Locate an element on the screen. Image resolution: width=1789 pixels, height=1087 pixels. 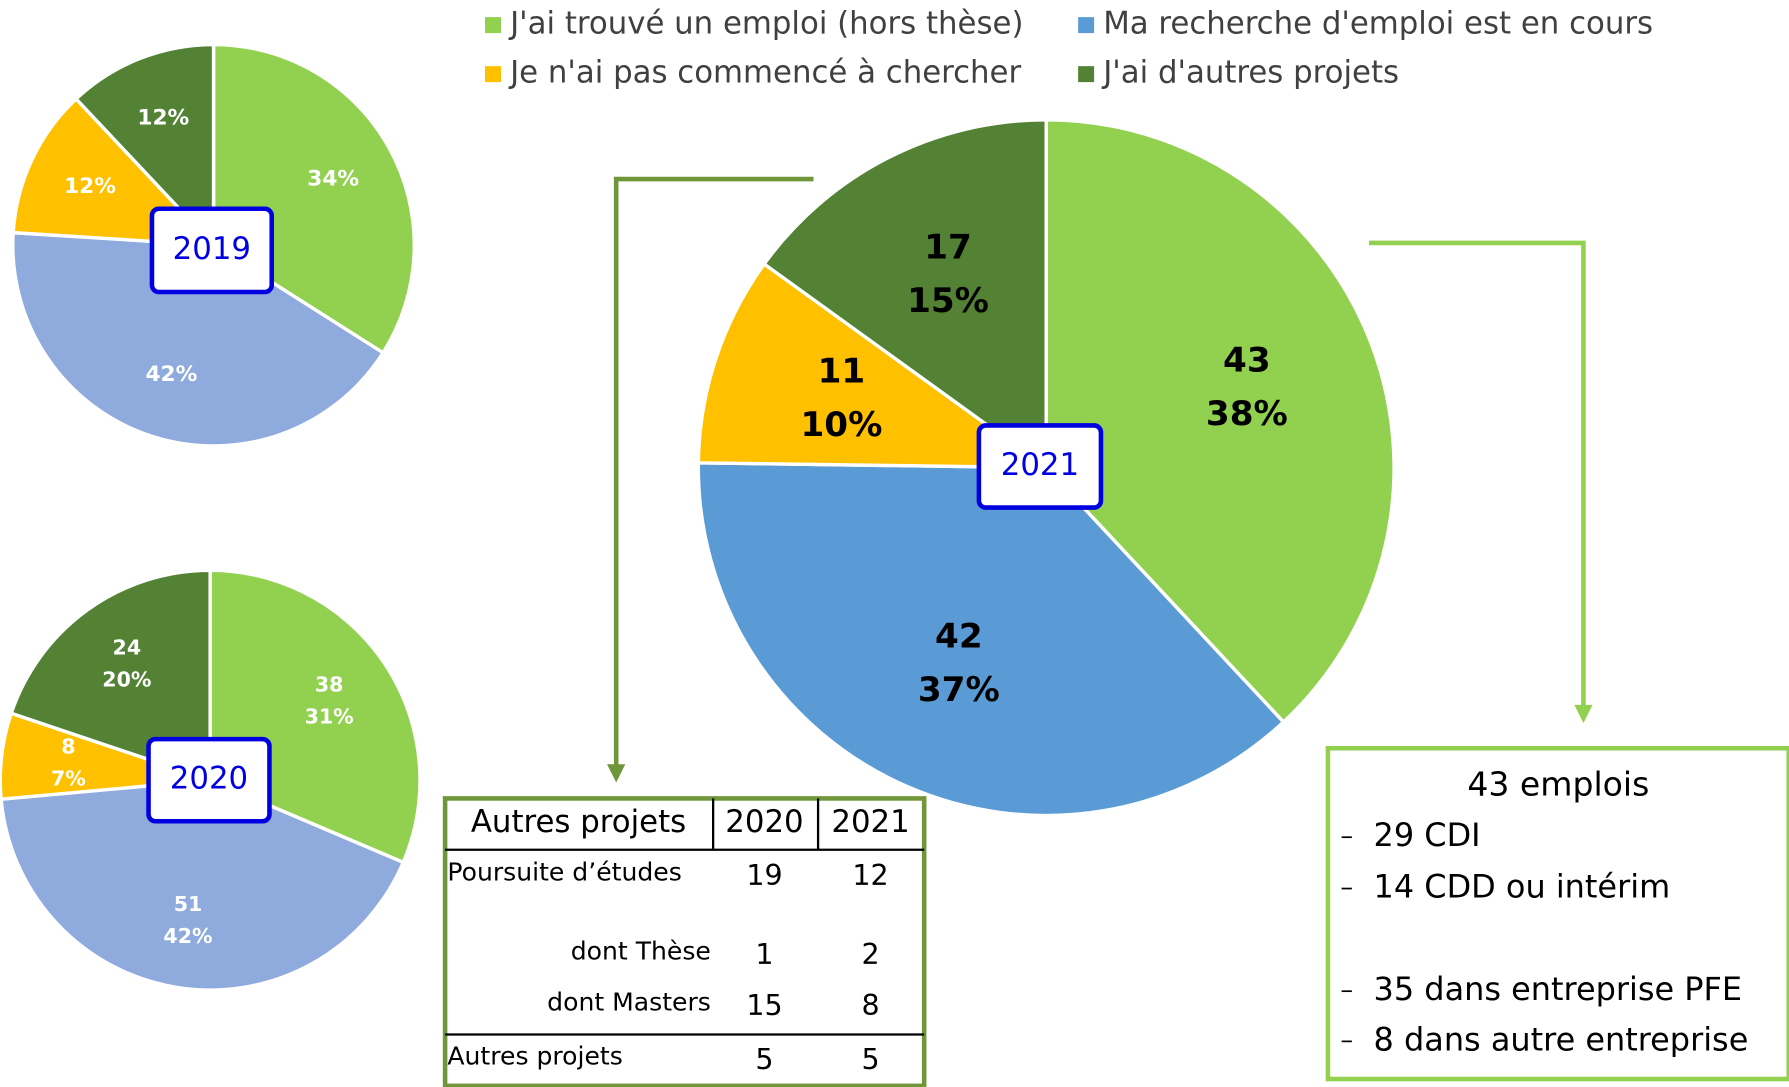
data-label: 11 is located at coordinates (842, 372).